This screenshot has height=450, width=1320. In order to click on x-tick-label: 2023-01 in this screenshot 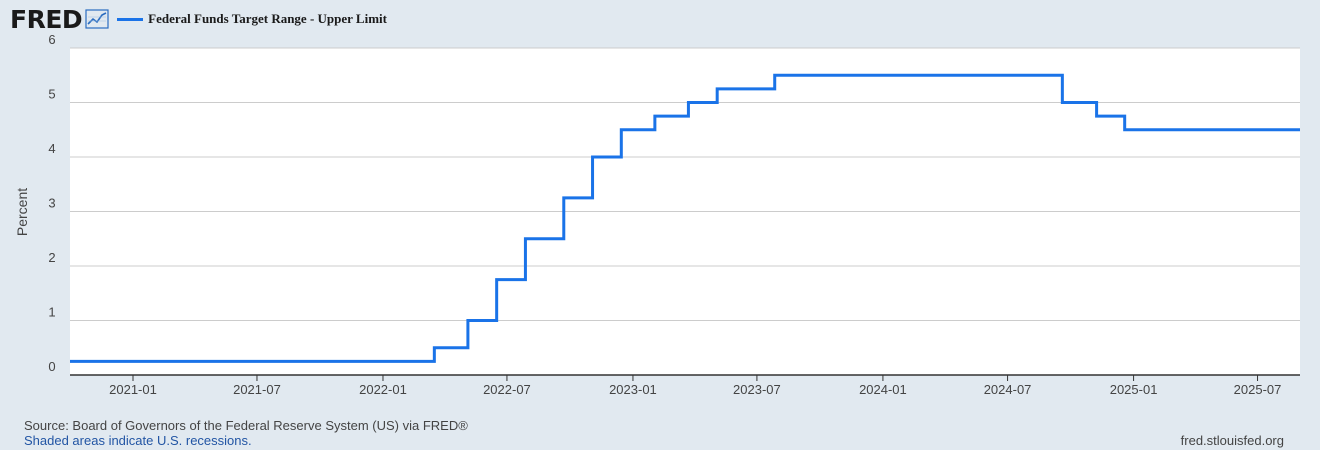, I will do `click(633, 389)`.